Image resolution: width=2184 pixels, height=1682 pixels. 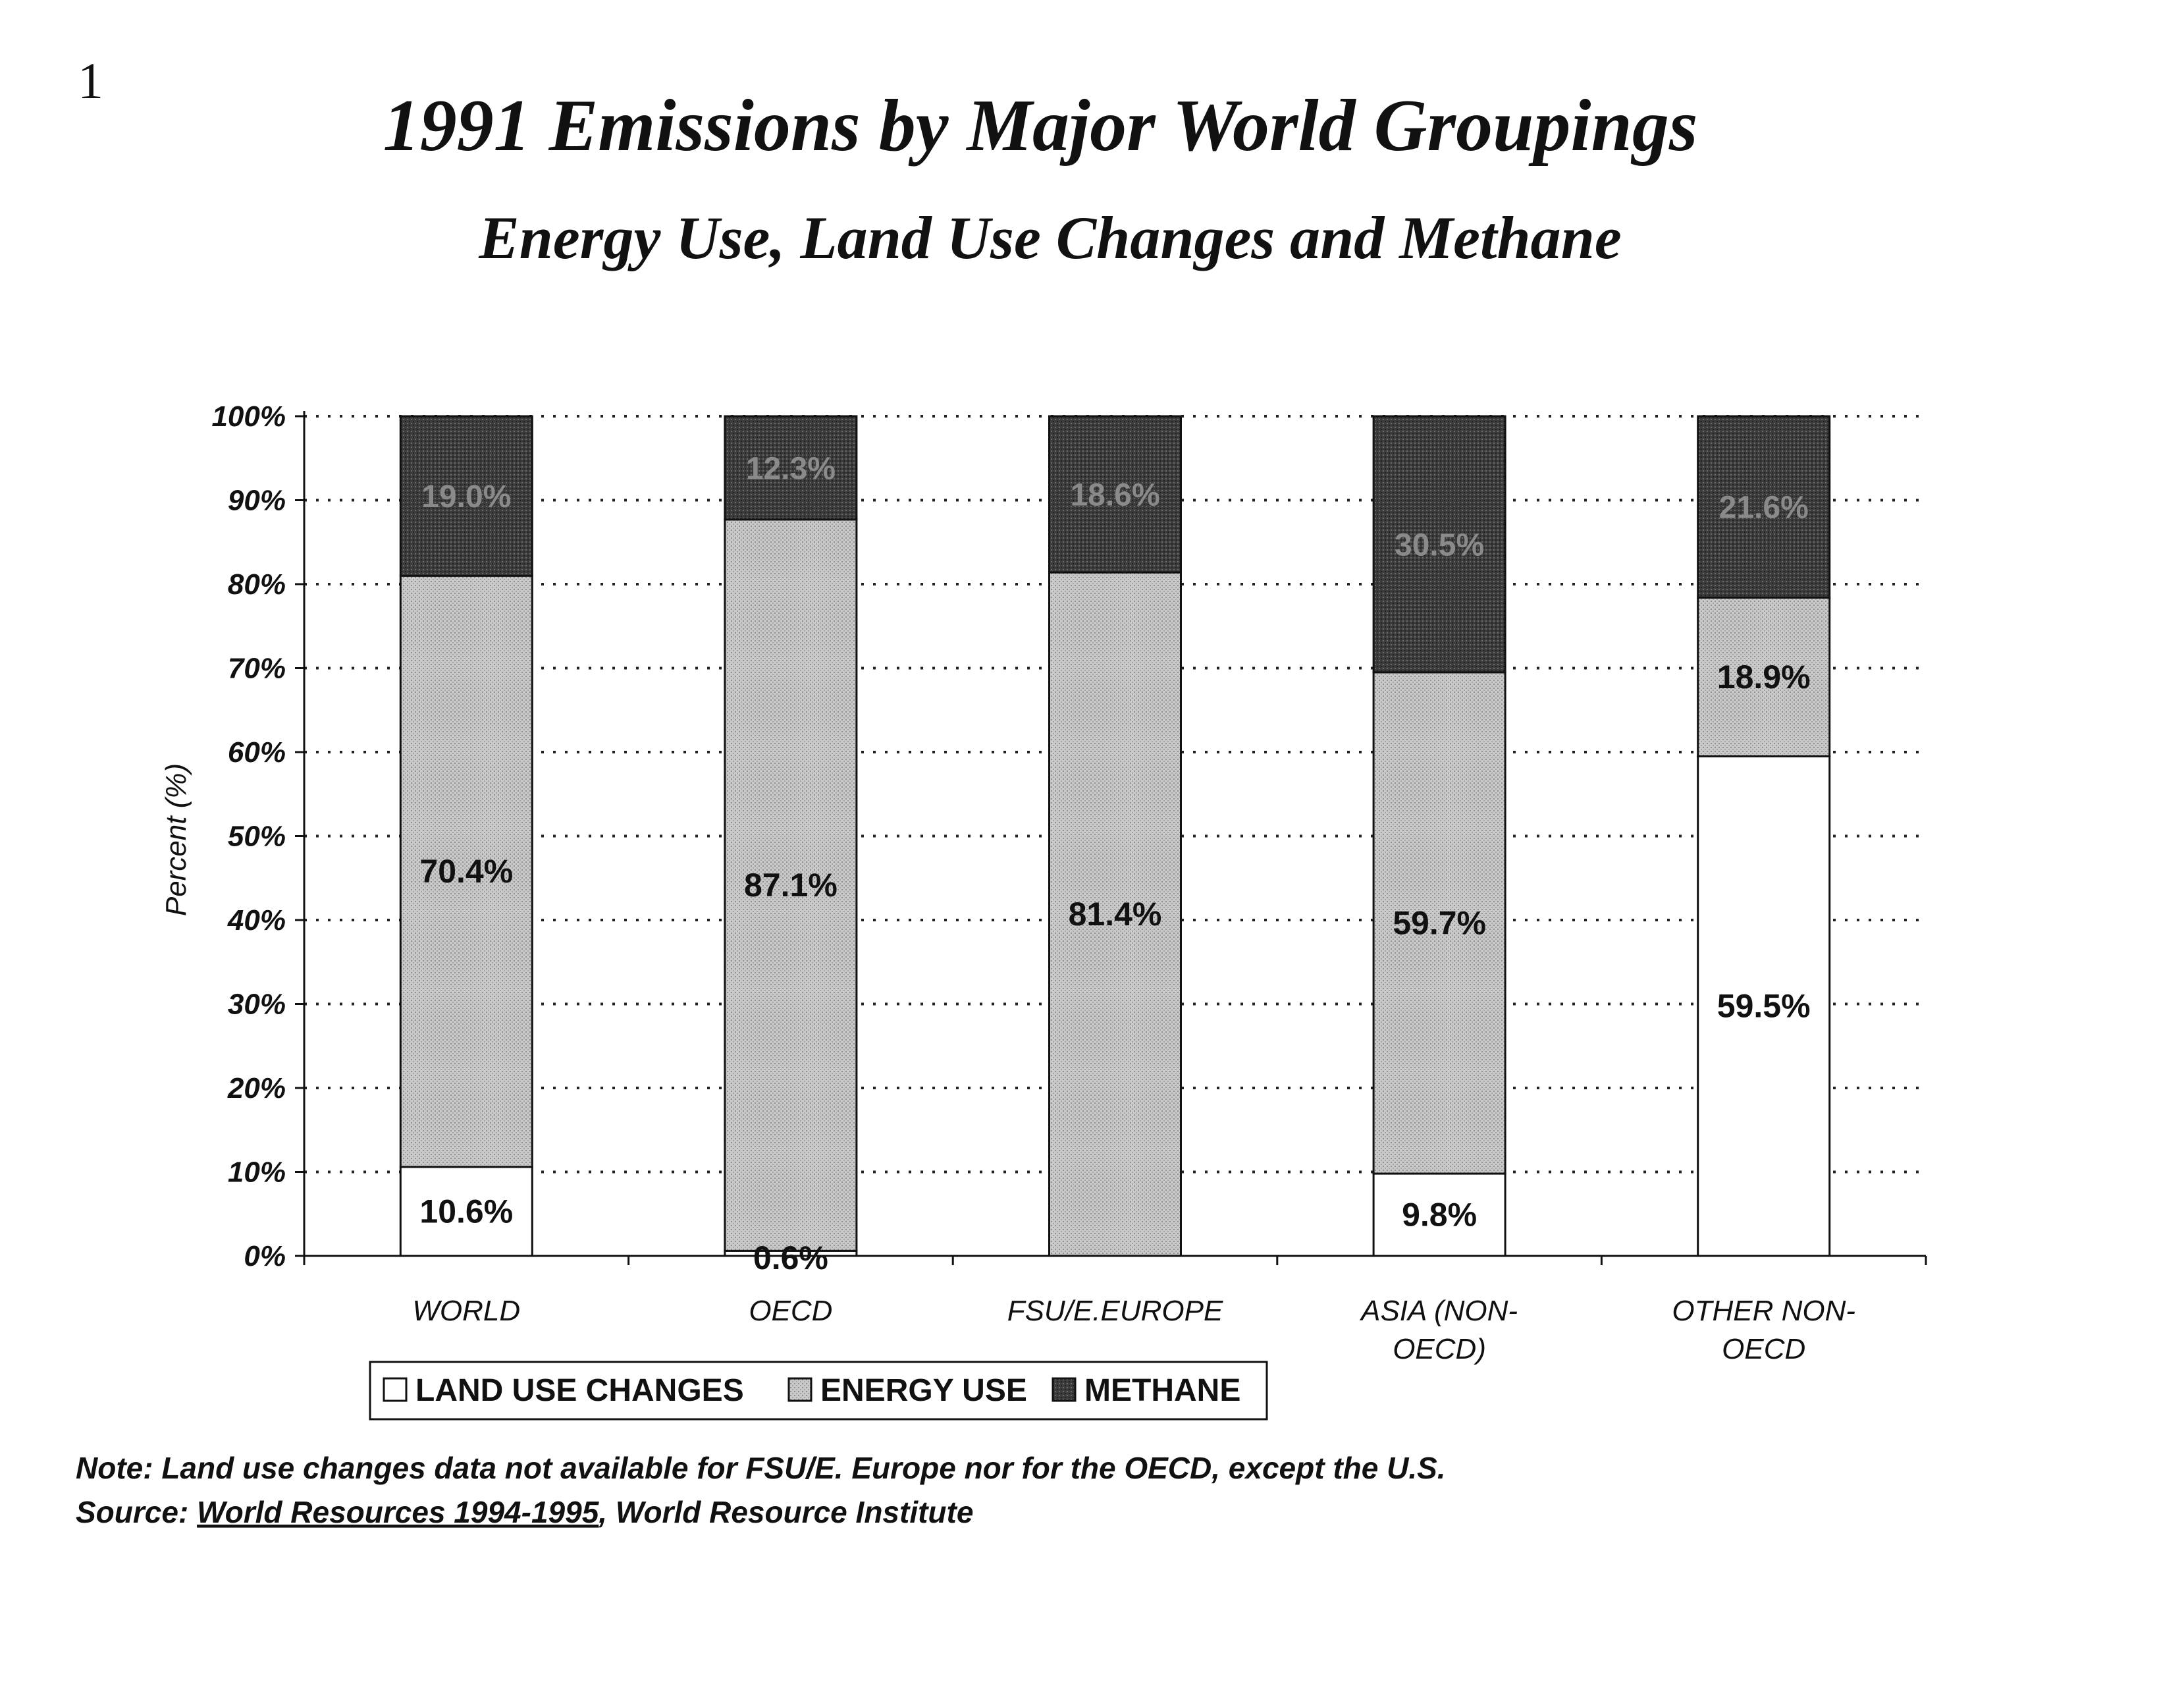 I want to click on y-tick-label: 70%, so click(x=257, y=669).